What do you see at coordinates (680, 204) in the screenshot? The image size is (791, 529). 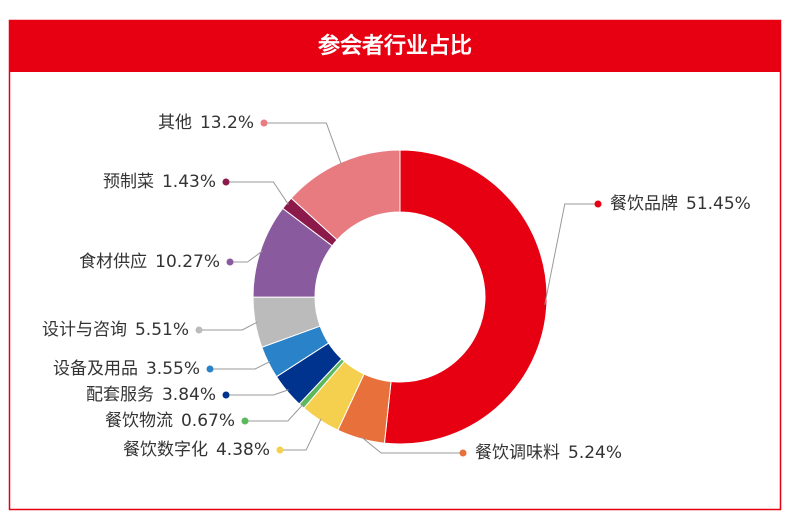 I see `data-label: 餐饮品牌 51.45%` at bounding box center [680, 204].